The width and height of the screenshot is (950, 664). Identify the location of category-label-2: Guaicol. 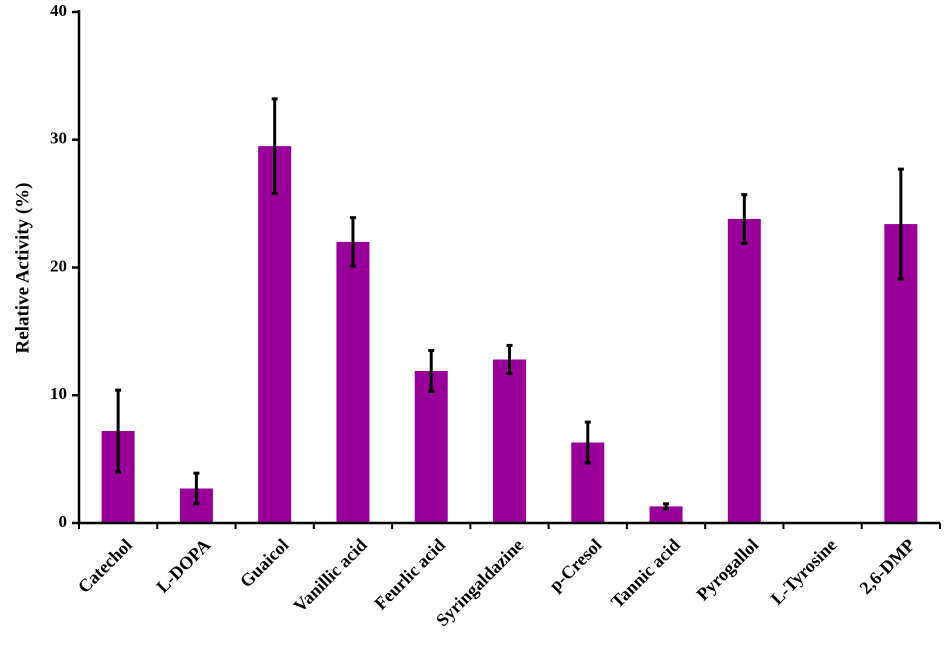
(264, 563).